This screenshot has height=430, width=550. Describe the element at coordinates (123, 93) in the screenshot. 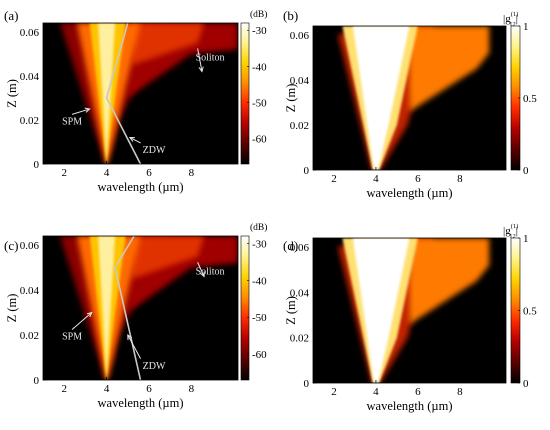

I see `zdw-line` at that location.